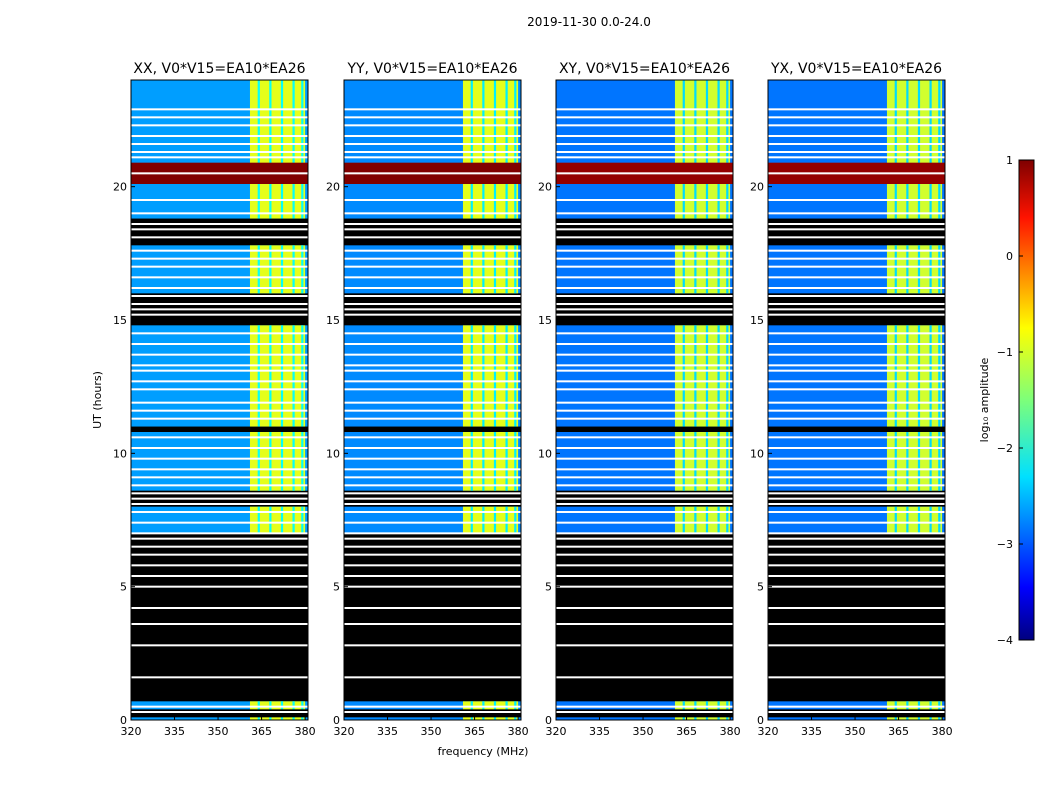 Image resolution: width=1050 pixels, height=800 pixels. I want to click on colorbar-scale, so click(1026, 400).